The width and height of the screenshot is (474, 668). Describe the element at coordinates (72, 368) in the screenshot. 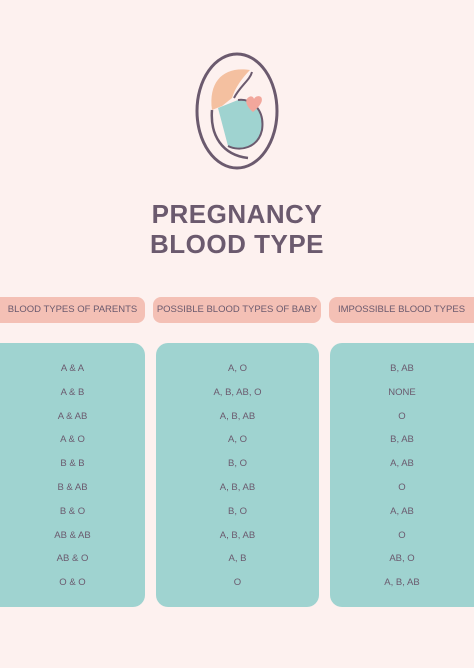

I see `table-cell: A & A` at that location.